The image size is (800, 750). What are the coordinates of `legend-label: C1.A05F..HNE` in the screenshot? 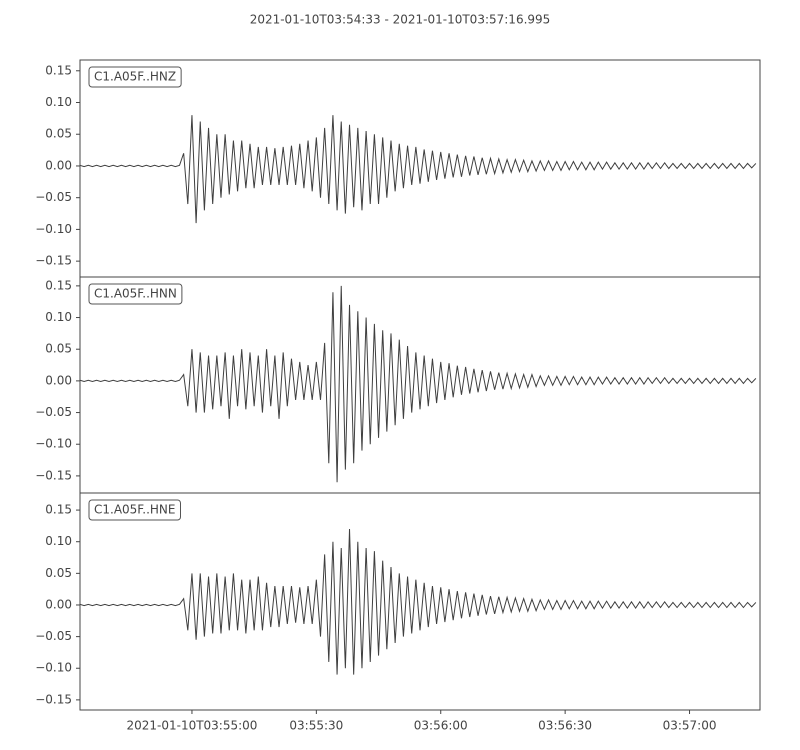 It's located at (135, 510).